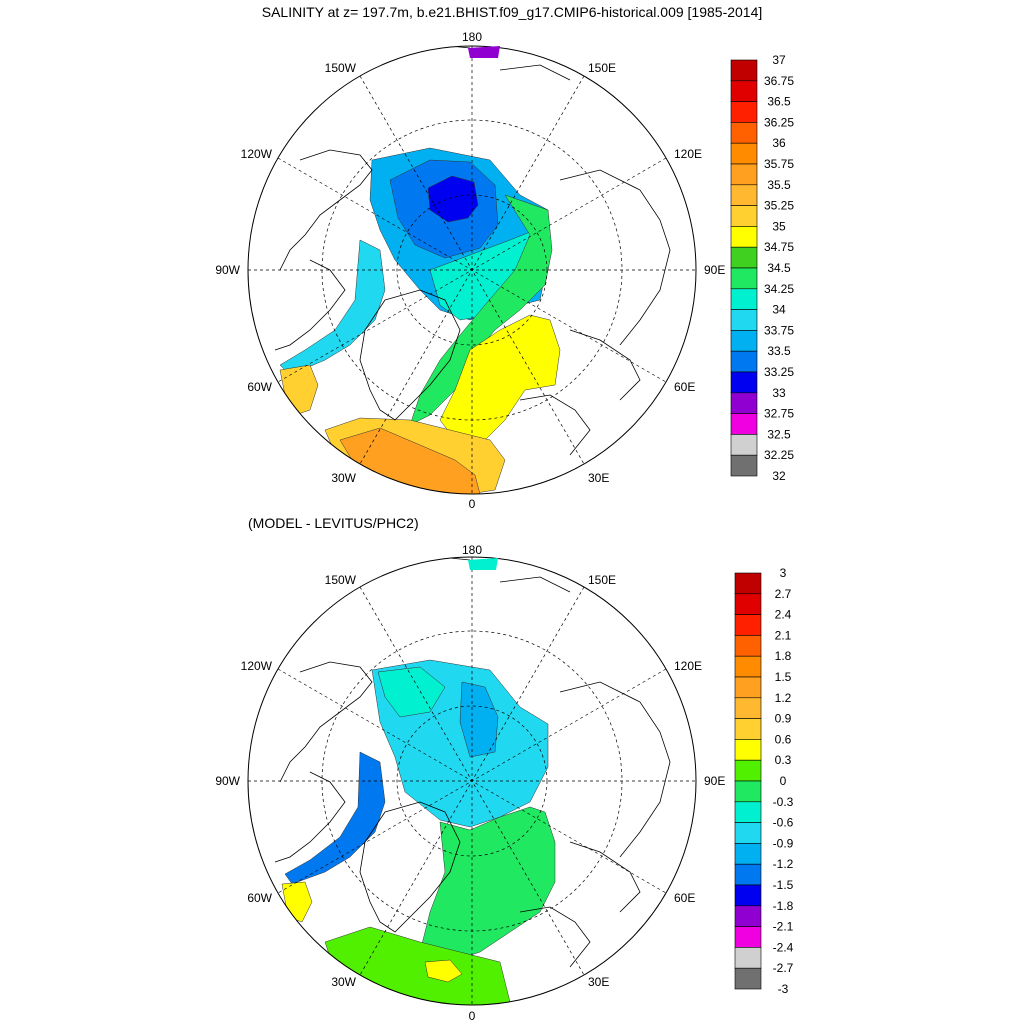 Image resolution: width=1024 pixels, height=1024 pixels. I want to click on label-60w-diff: 60W, so click(259, 898).